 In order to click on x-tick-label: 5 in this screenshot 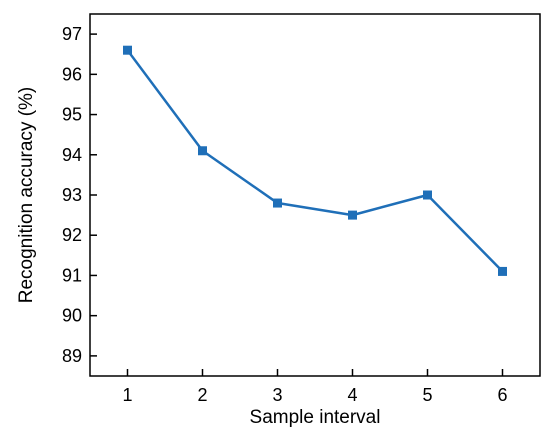, I will do `click(427, 395)`.